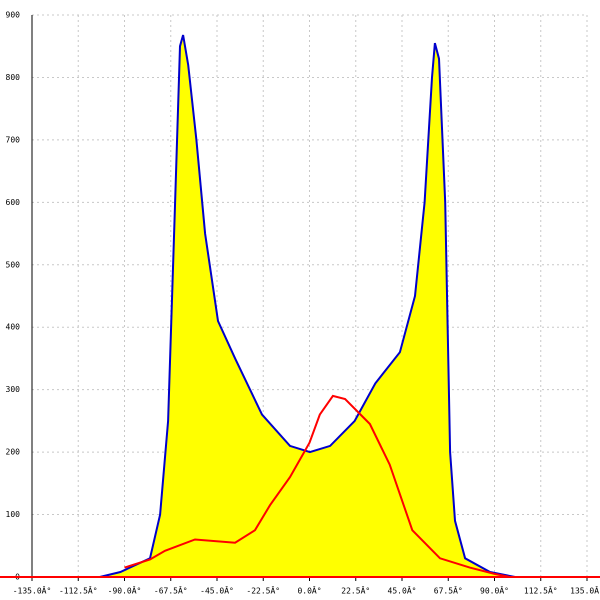  What do you see at coordinates (171, 590) in the screenshot?
I see `x-tick-label: -67.5Â°` at bounding box center [171, 590].